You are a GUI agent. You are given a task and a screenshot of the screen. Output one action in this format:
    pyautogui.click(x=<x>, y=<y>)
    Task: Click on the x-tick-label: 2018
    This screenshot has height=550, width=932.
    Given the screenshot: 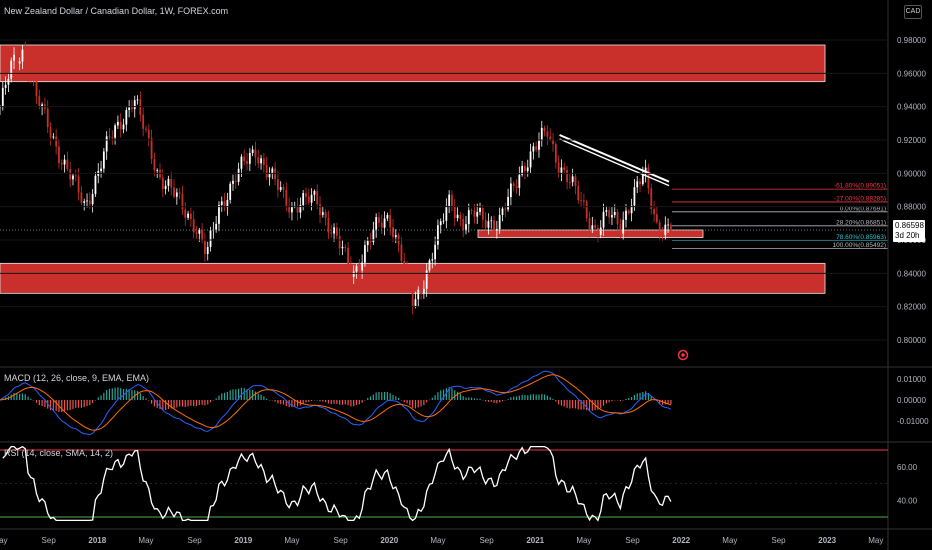 What is the action you would take?
    pyautogui.click(x=97, y=540)
    